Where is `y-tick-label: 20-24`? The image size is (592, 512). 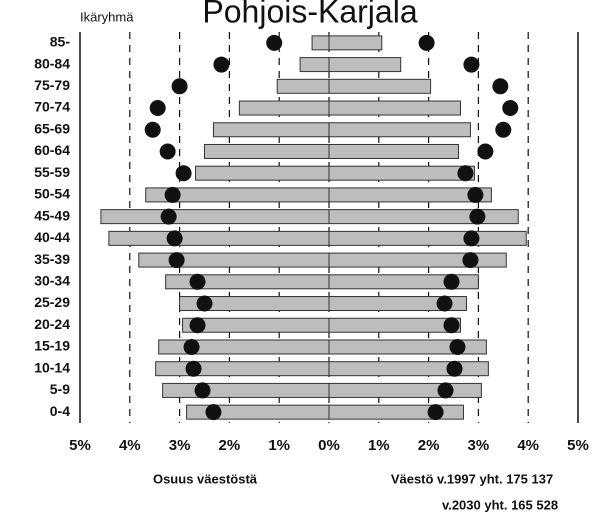
y-tick-label: 20-24 is located at coordinates (52, 324).